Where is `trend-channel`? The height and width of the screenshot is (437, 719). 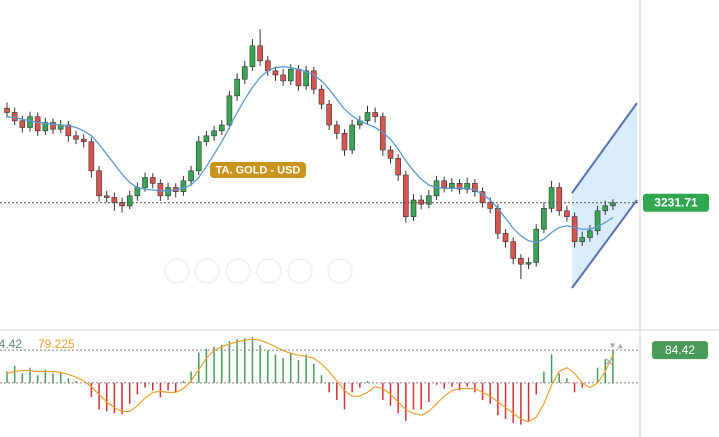
trend-channel is located at coordinates (604, 195).